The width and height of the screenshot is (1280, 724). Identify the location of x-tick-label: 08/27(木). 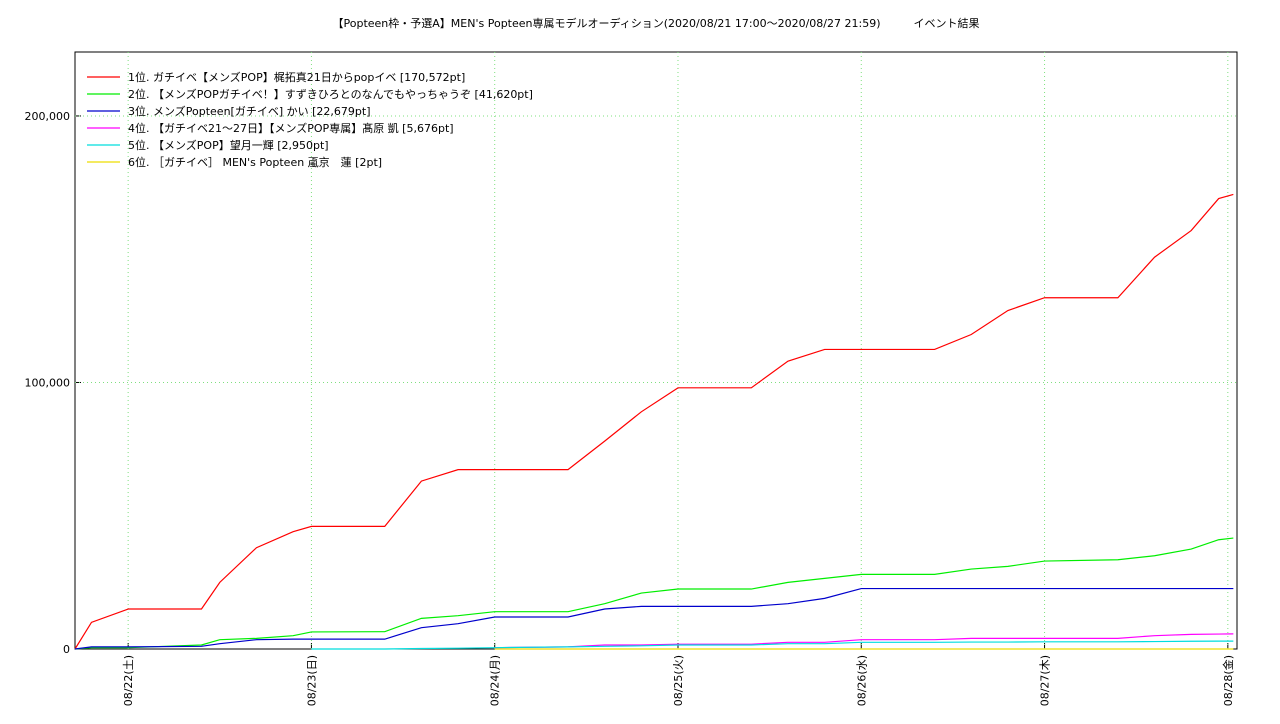
(1045, 680).